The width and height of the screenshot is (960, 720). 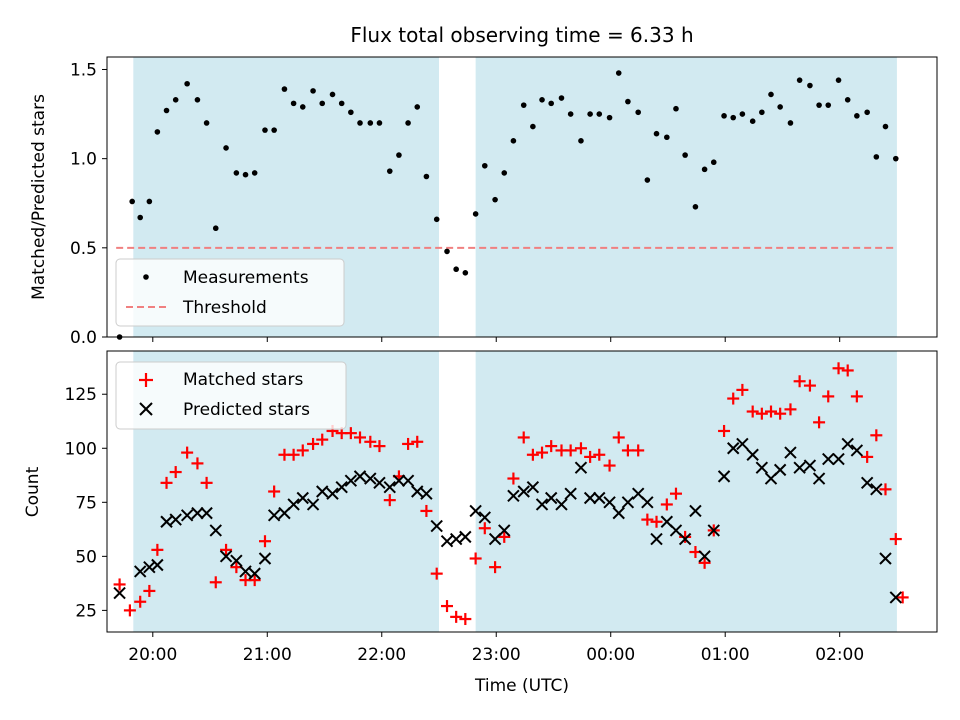 What do you see at coordinates (146, 409) in the screenshot?
I see `legend-predicted-marker` at bounding box center [146, 409].